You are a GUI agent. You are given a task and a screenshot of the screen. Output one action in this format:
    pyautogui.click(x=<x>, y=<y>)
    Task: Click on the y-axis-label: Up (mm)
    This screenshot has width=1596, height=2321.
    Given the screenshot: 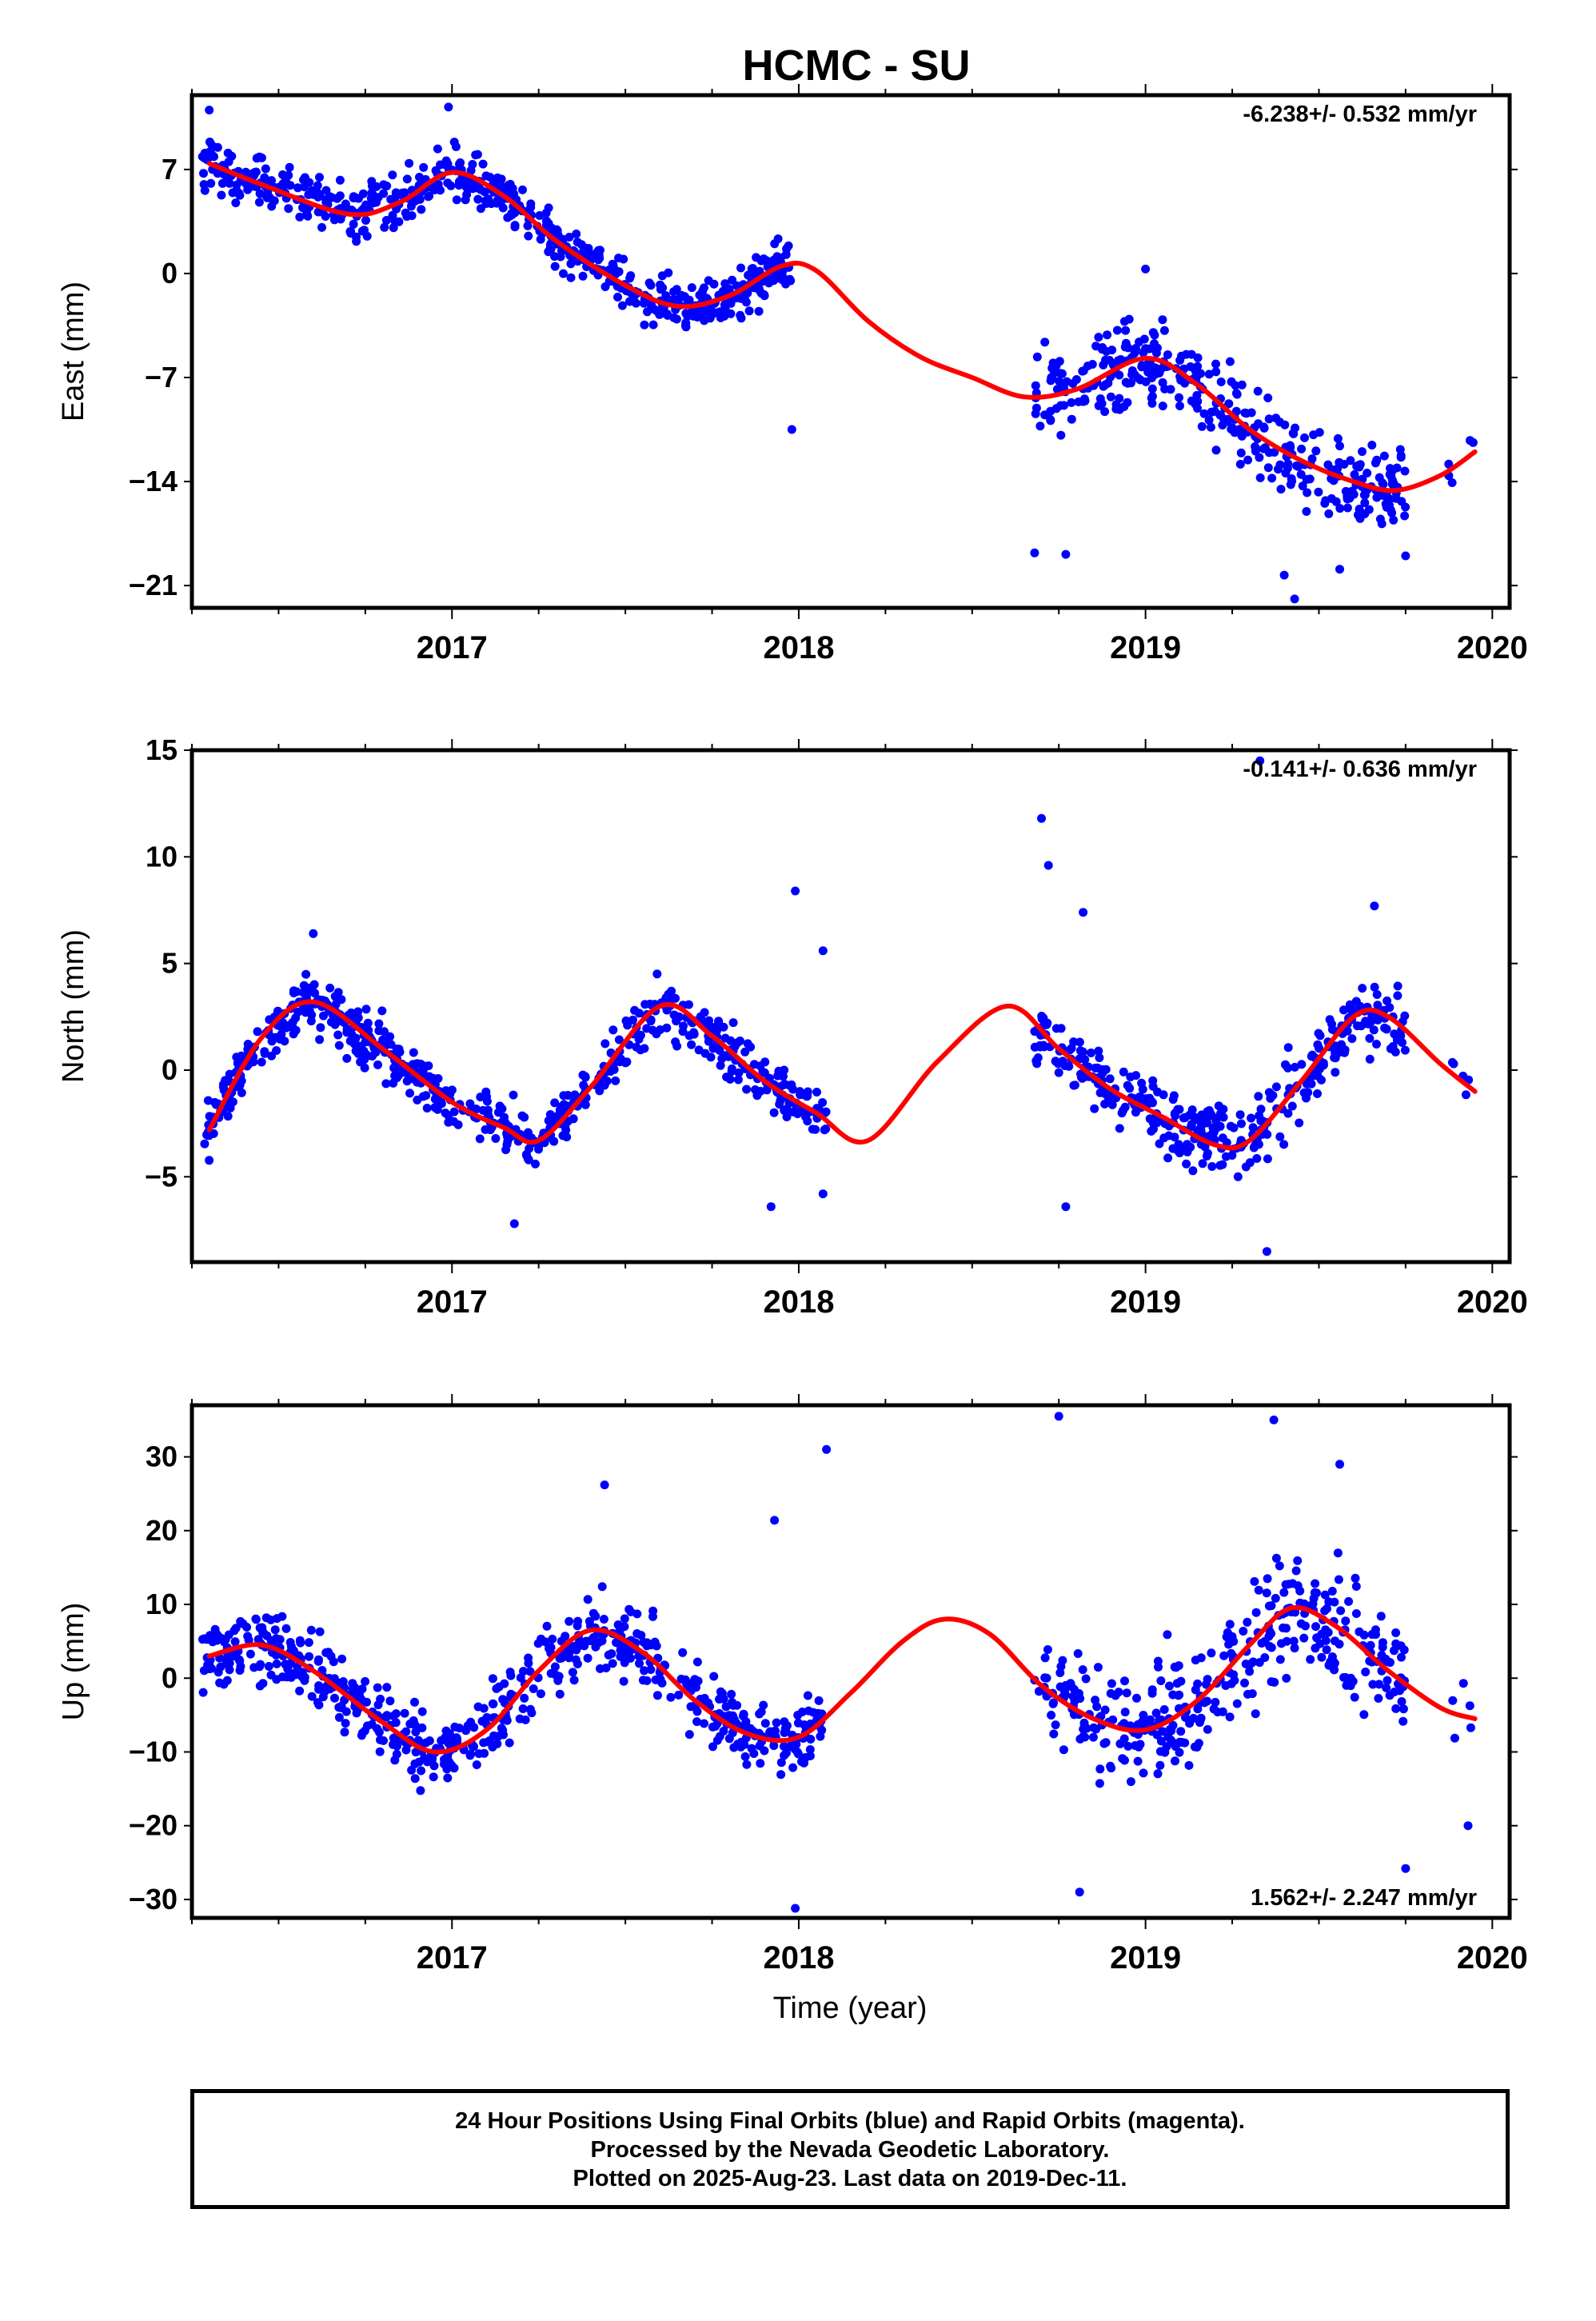 What is the action you would take?
    pyautogui.click(x=73, y=1662)
    